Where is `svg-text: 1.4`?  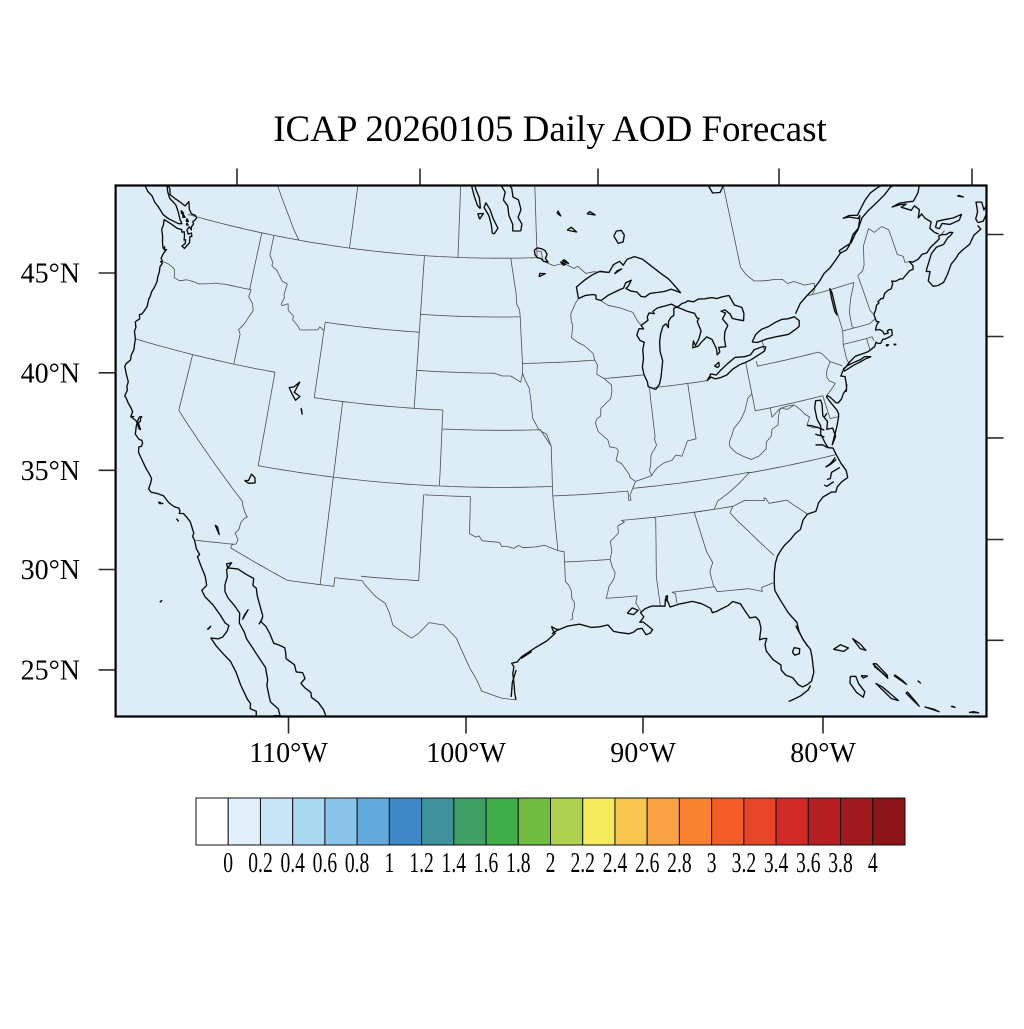 svg-text: 1.4 is located at coordinates (454, 863).